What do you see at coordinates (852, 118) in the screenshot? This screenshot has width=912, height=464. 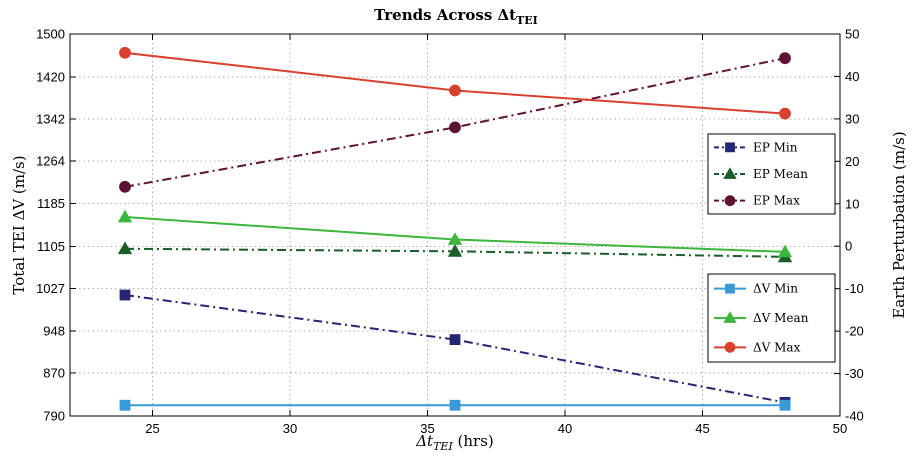 I see `y-right-tick-label: 30` at bounding box center [852, 118].